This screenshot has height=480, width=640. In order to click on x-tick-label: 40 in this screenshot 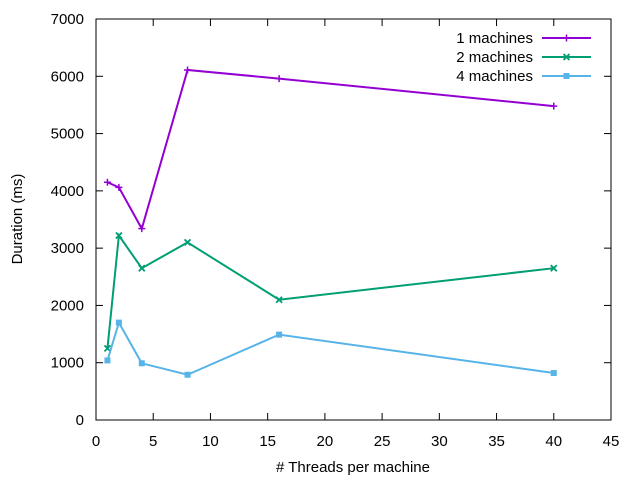, I will do `click(553, 441)`.